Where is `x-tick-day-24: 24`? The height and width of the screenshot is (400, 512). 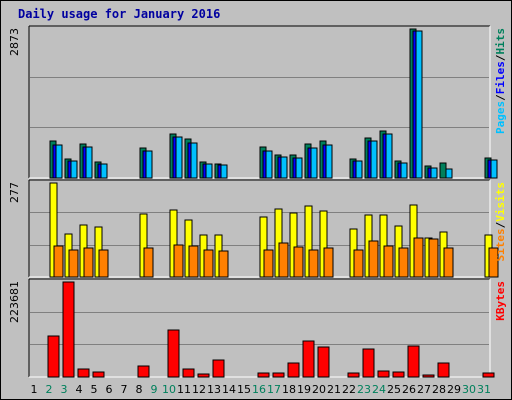
x-tick-day-24: 24 is located at coordinates (379, 389).